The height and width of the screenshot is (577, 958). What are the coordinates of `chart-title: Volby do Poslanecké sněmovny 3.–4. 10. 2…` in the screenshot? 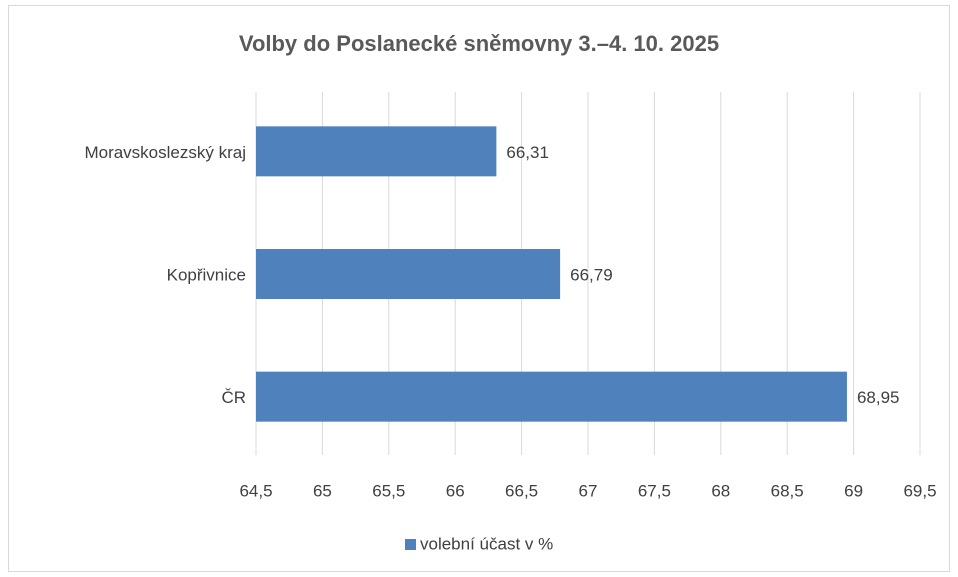 It's located at (479, 43).